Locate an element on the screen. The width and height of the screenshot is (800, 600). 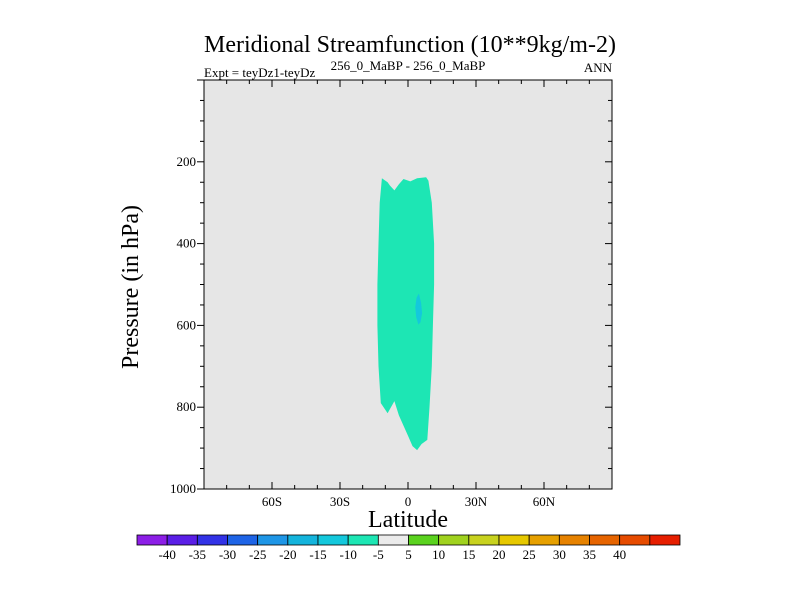
y-tick-labels: 200 400 600 800 1000 is located at coordinates (183, 325).